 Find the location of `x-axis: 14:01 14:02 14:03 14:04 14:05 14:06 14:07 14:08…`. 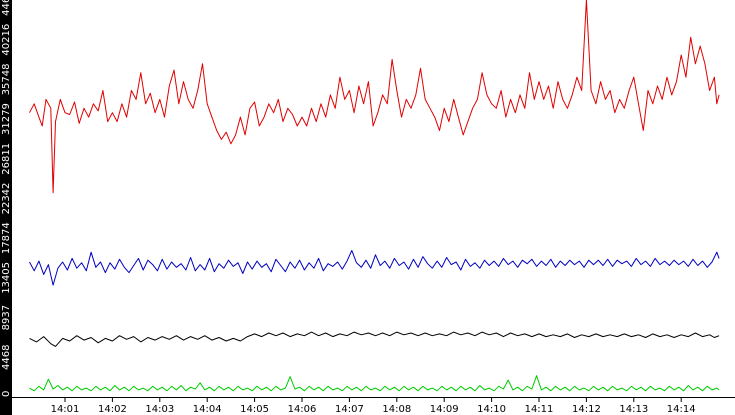

x-axis: 14:01 14:02 14:03 14:04 14:05 14:06 14:07 14:08… is located at coordinates (373, 406).